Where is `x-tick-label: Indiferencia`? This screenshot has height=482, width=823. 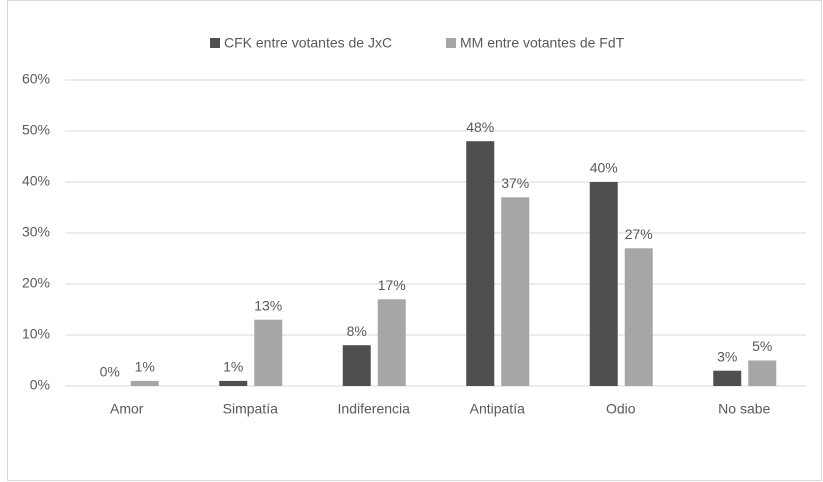
x-tick-label: Indiferencia is located at coordinates (374, 409).